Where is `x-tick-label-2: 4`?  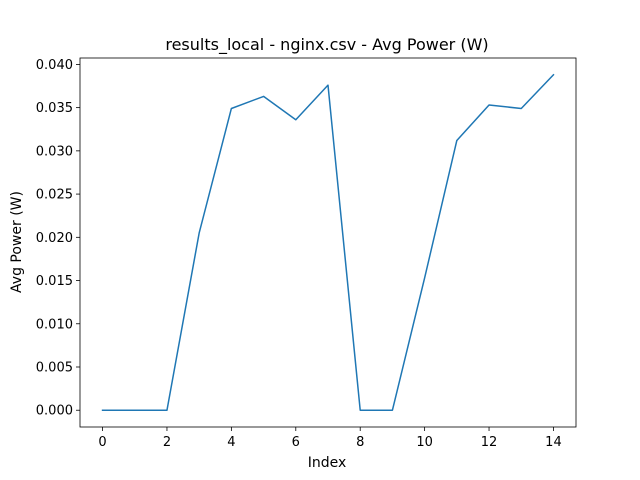 x-tick-label-2: 4 is located at coordinates (231, 442).